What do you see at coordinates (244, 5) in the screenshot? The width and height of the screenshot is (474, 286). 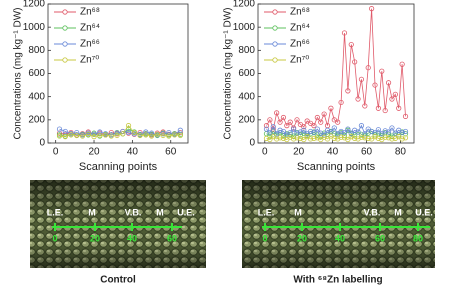 I see `y-tick-label: 1200` at bounding box center [244, 5].